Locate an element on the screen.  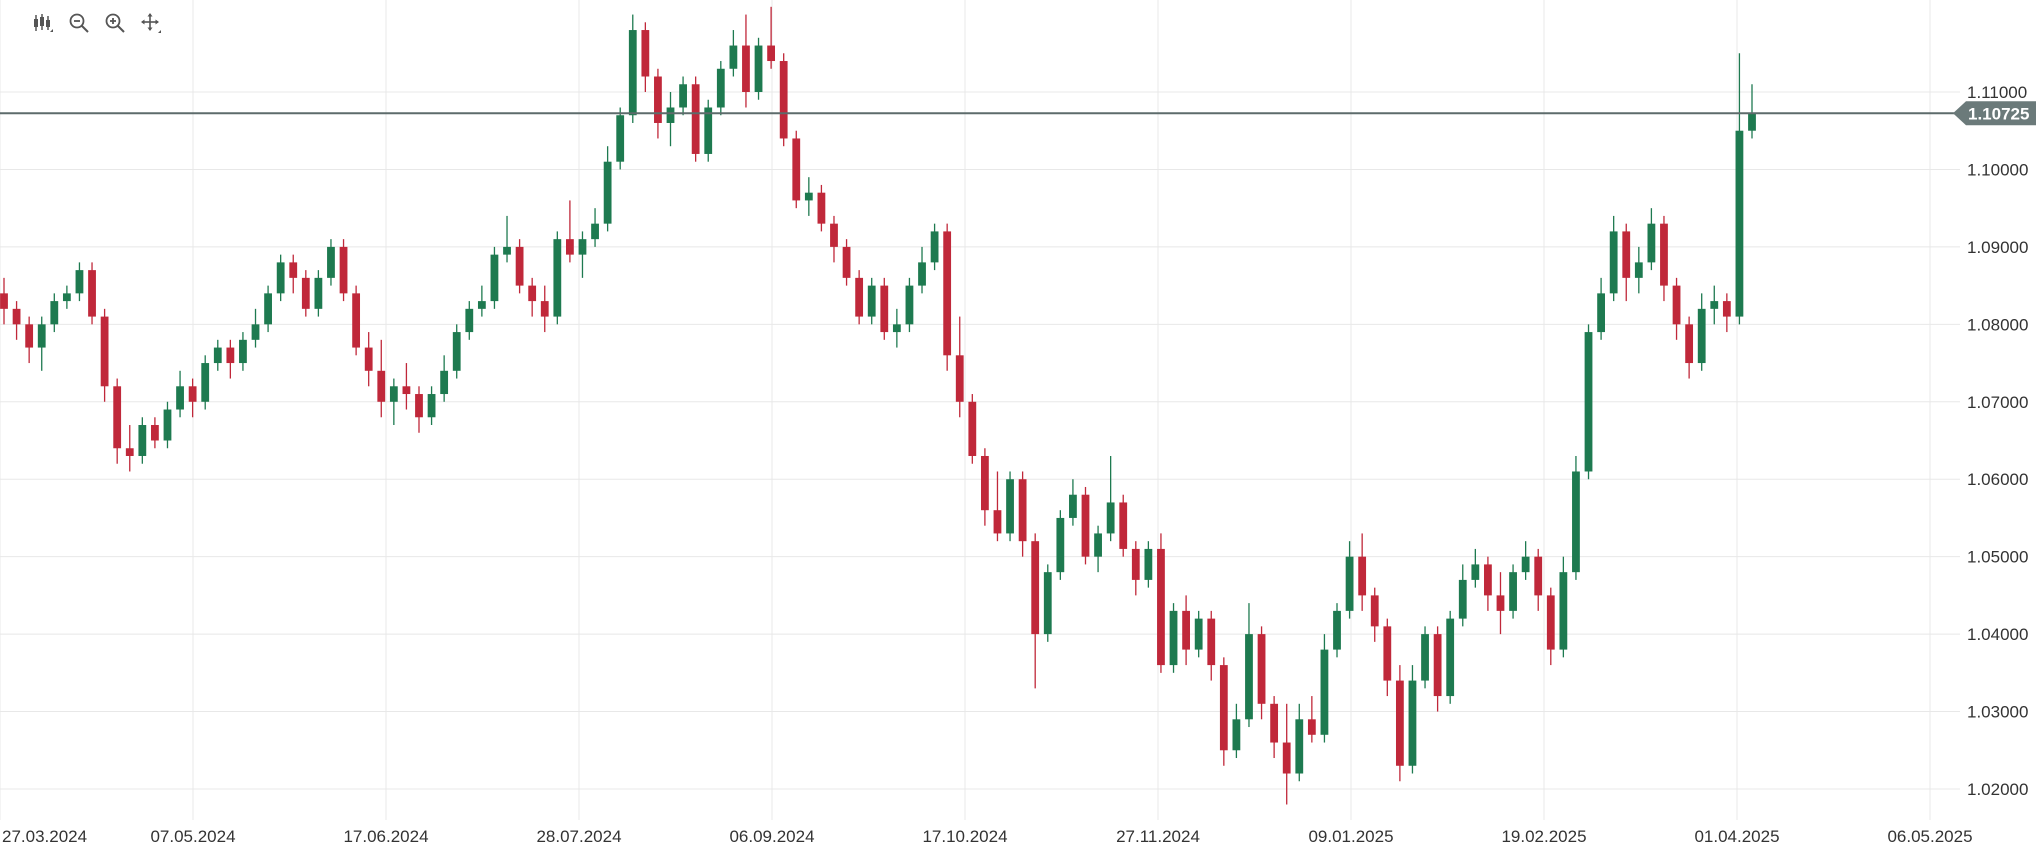
date-tick-label: 28.07.2024 is located at coordinates (578, 836).